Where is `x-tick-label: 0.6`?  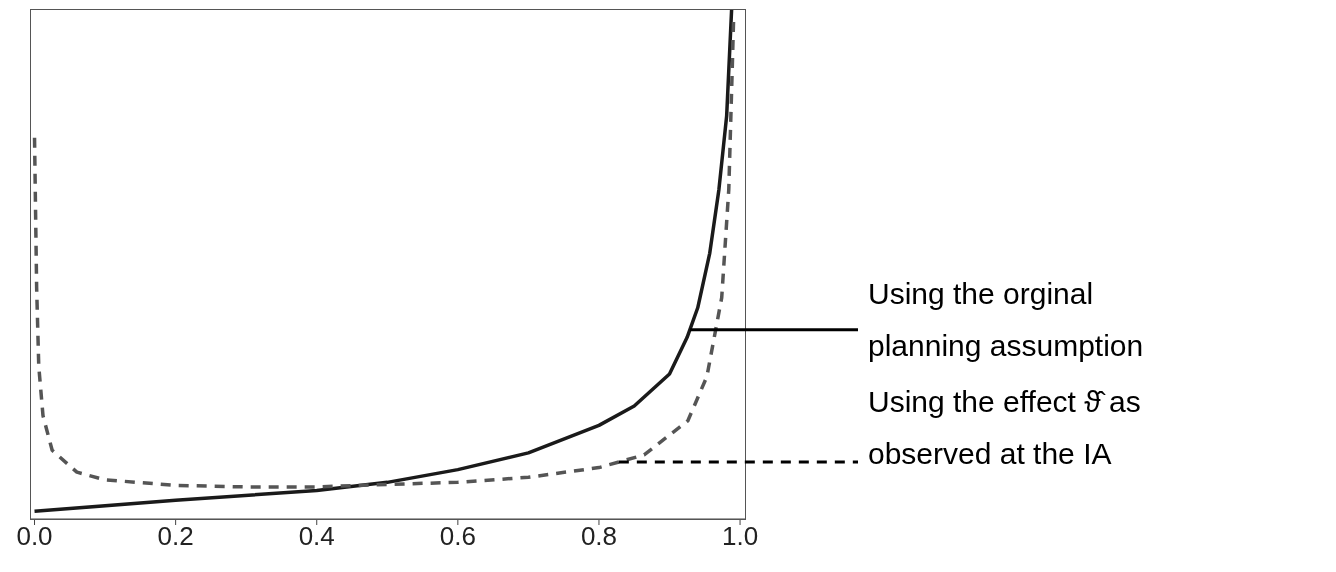
x-tick-label: 0.6 is located at coordinates (457, 536).